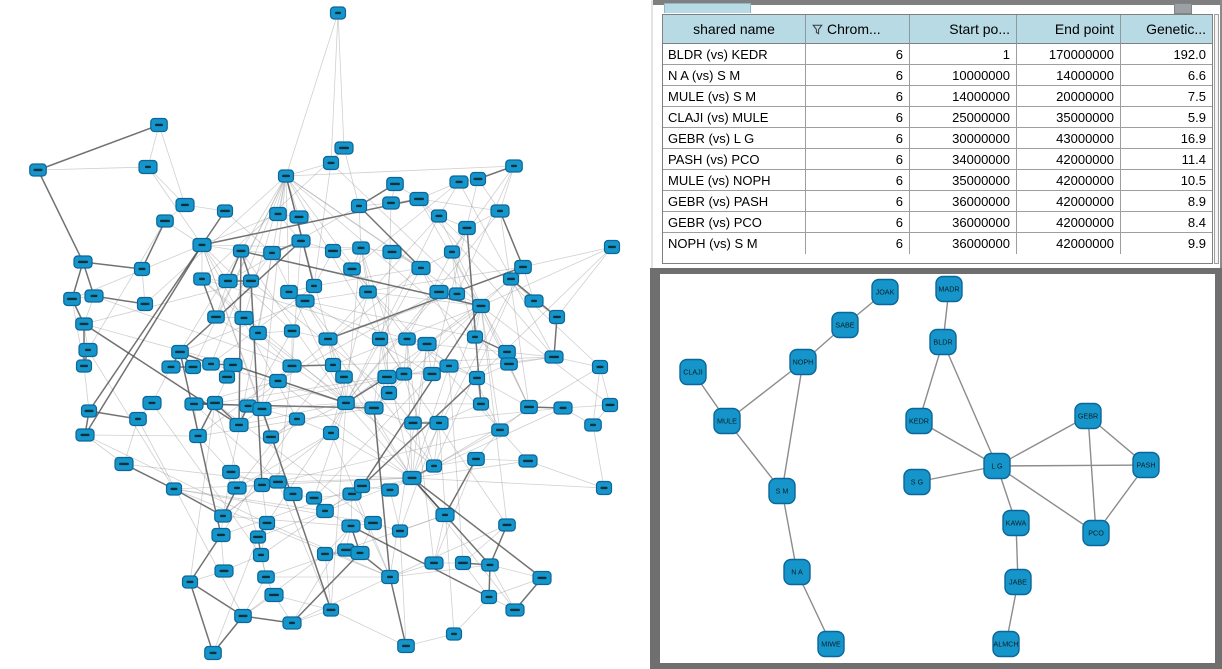 The height and width of the screenshot is (669, 1222). Describe the element at coordinates (727, 421) in the screenshot. I see `network-node-MULE: MULE` at that location.